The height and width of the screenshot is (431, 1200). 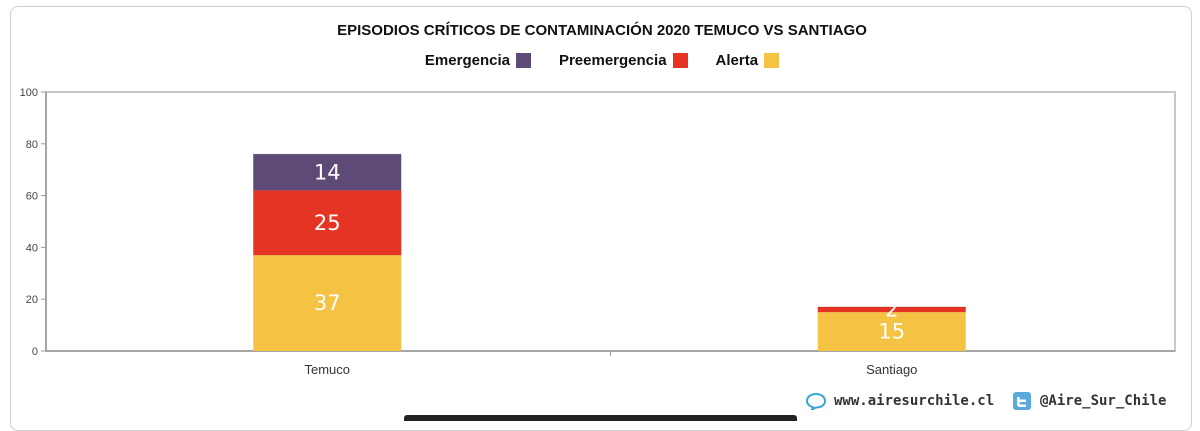 I want to click on y-tick-label: 20, so click(x=32, y=300).